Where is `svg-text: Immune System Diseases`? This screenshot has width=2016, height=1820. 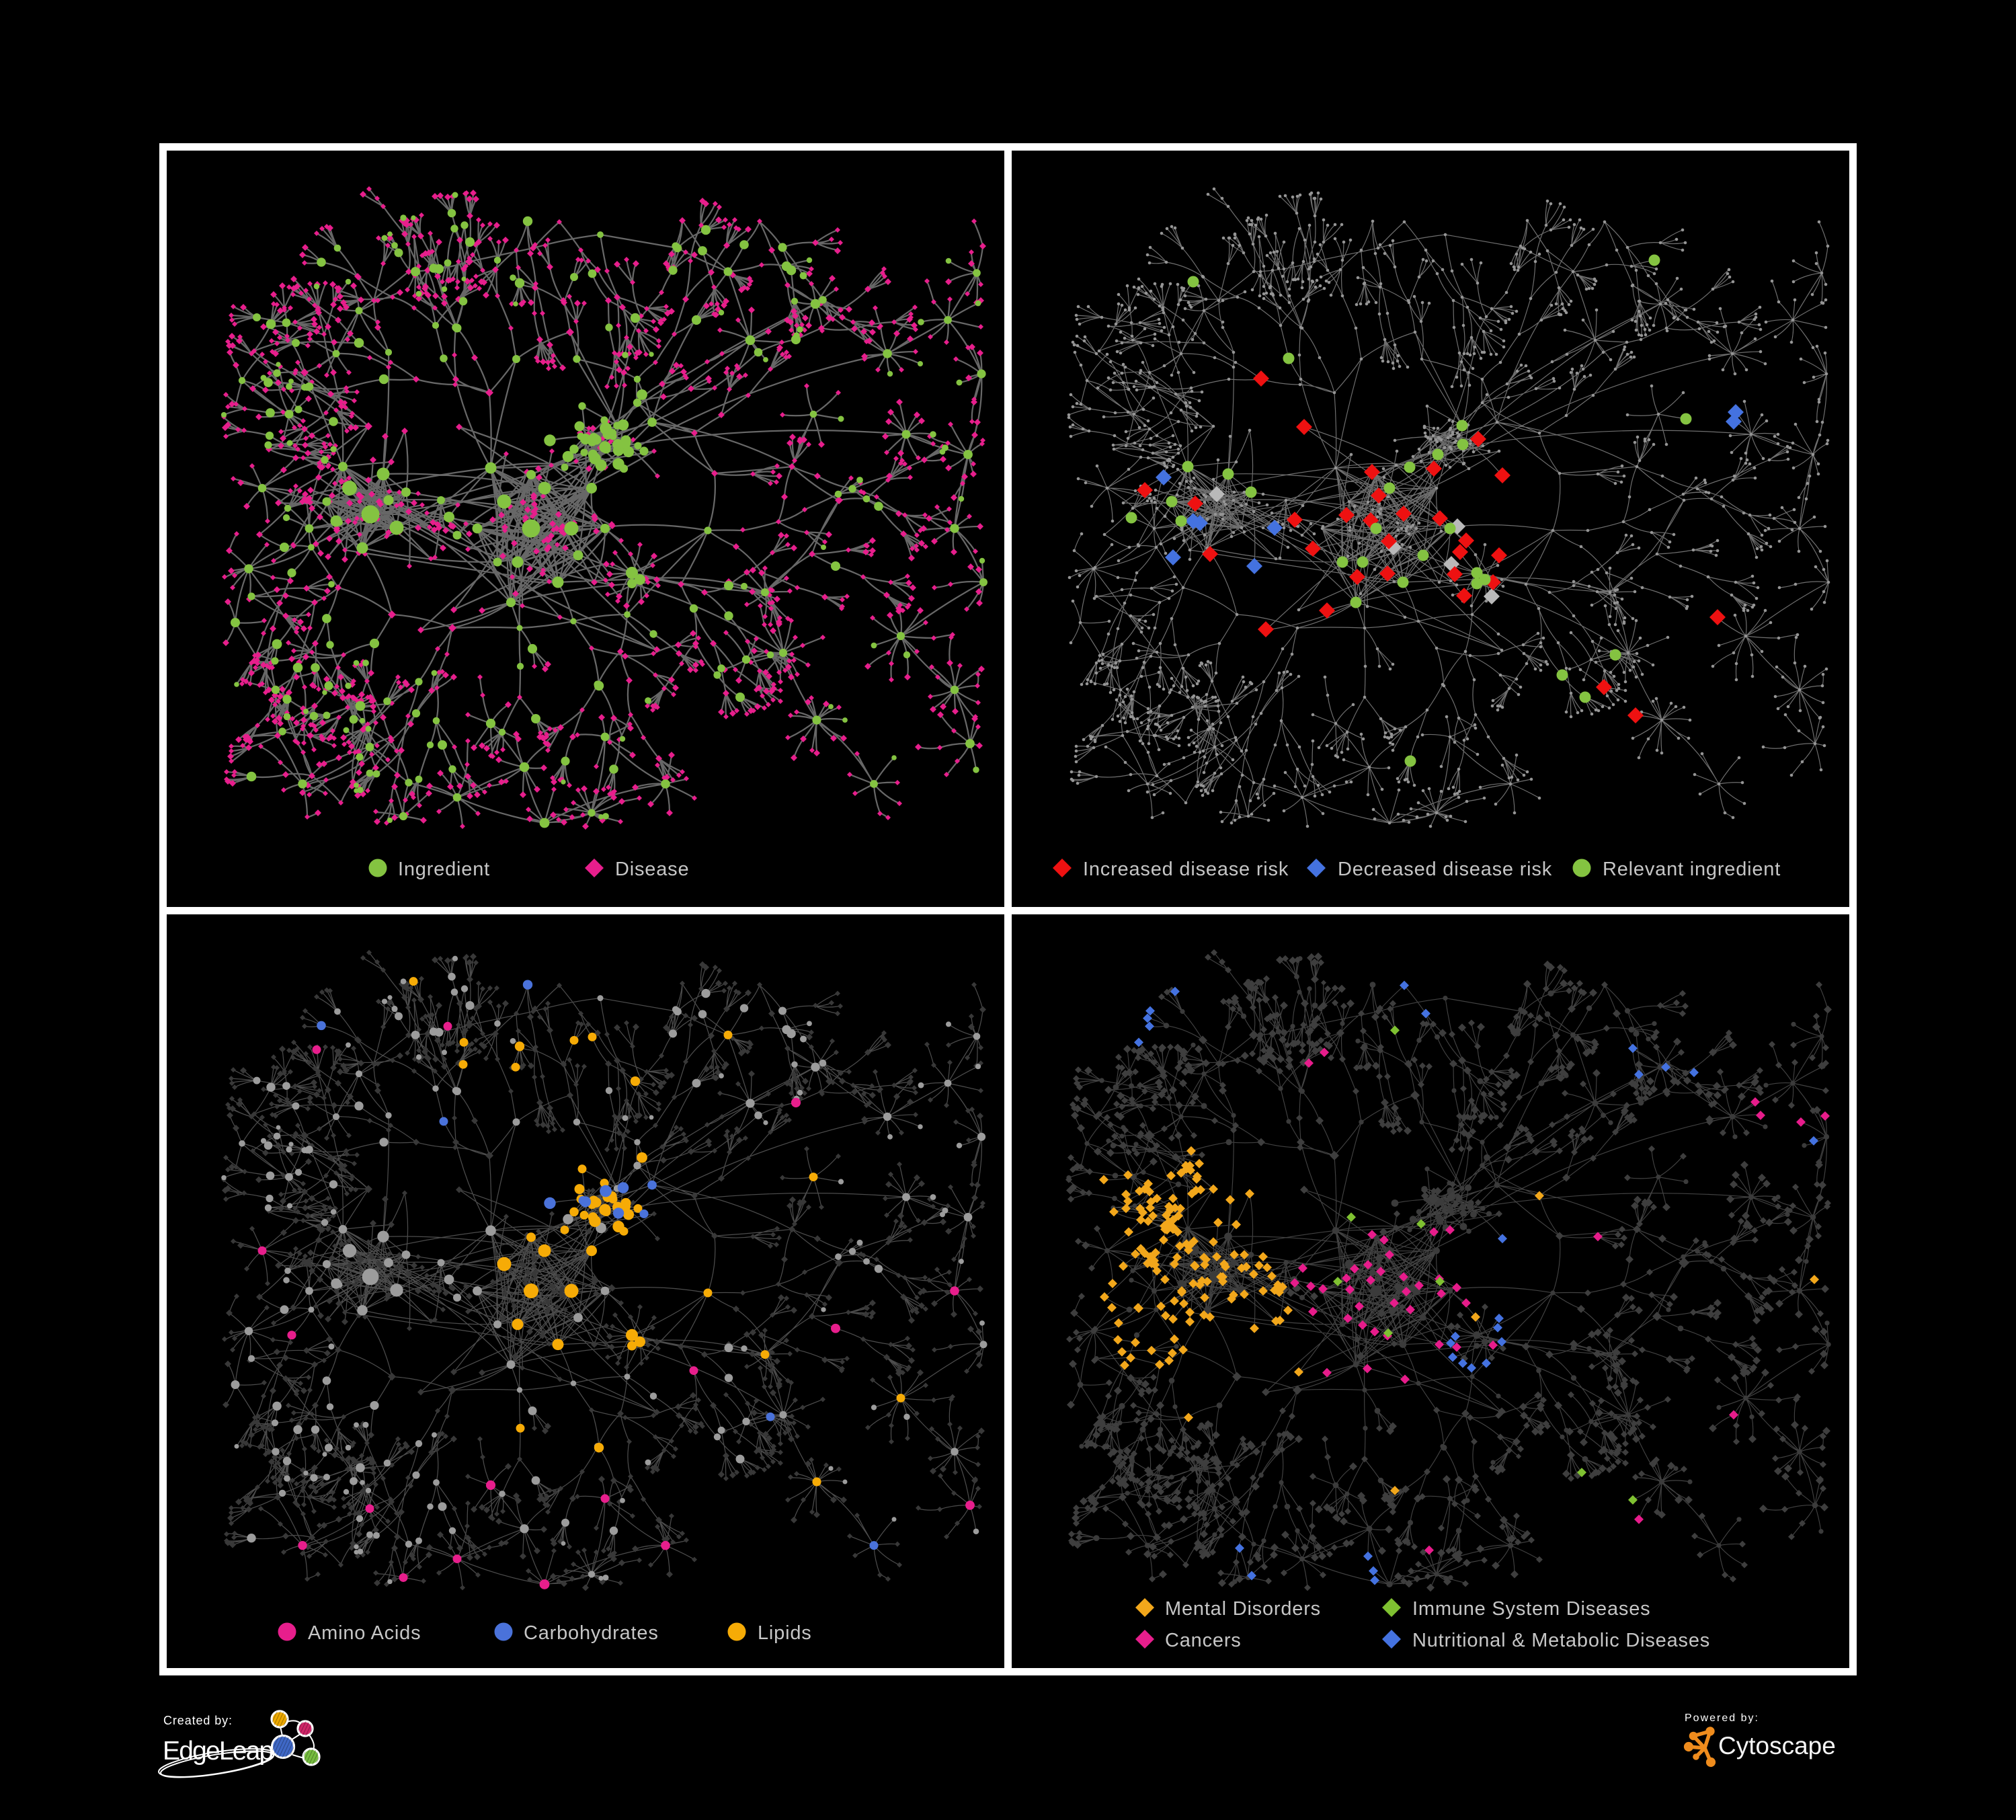 svg-text: Immune System Diseases is located at coordinates (1531, 1609).